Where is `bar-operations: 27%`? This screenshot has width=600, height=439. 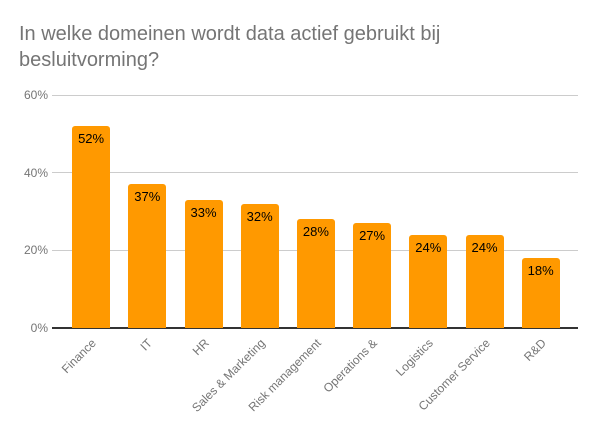 bar-operations: 27% is located at coordinates (372, 275).